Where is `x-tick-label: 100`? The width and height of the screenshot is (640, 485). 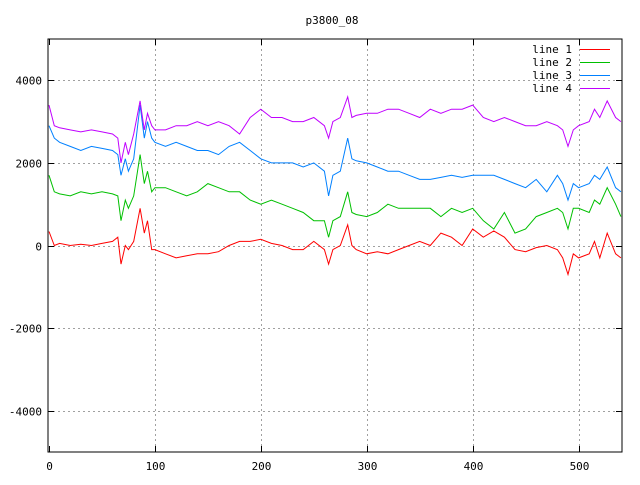 x-tick-label: 100 is located at coordinates (156, 466).